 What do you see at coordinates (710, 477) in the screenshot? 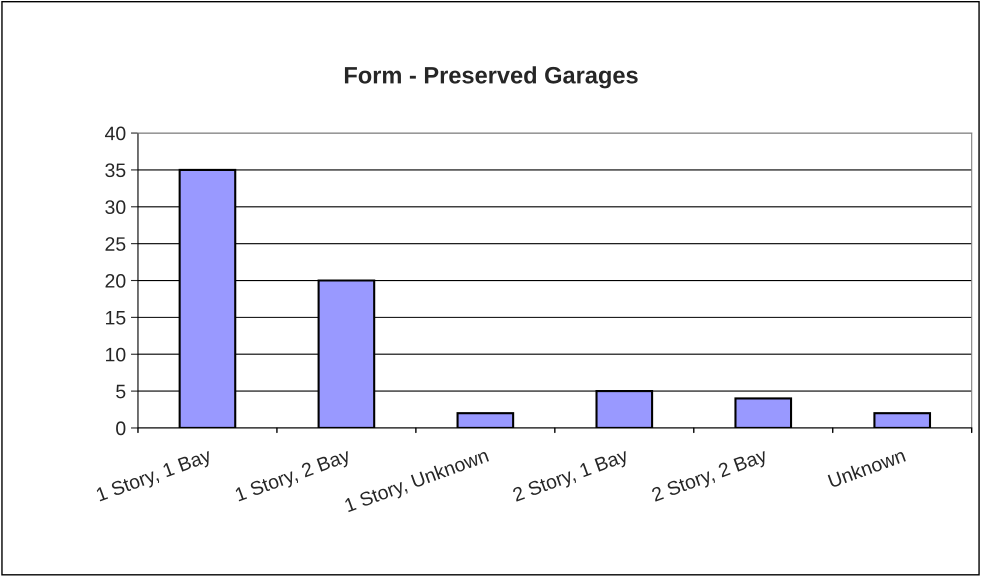
I see `x-tick-label: 2 Story, 2 Bay` at bounding box center [710, 477].